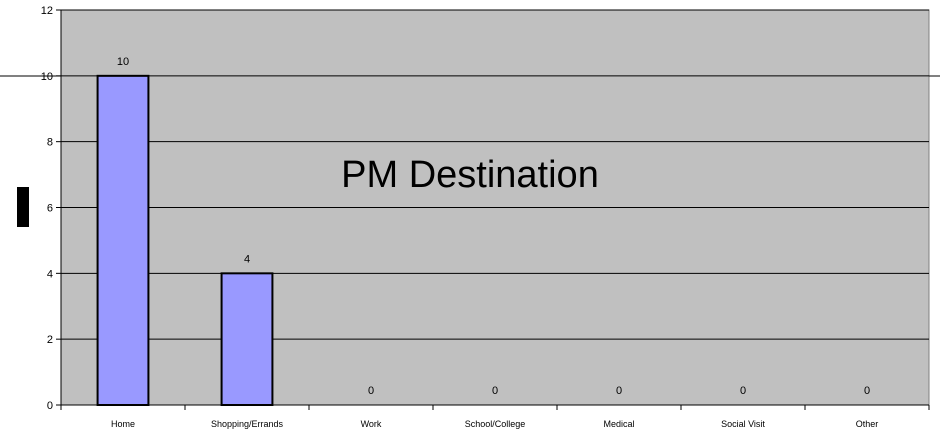 This screenshot has width=940, height=434. I want to click on y-tick-label: 6, so click(50, 209).